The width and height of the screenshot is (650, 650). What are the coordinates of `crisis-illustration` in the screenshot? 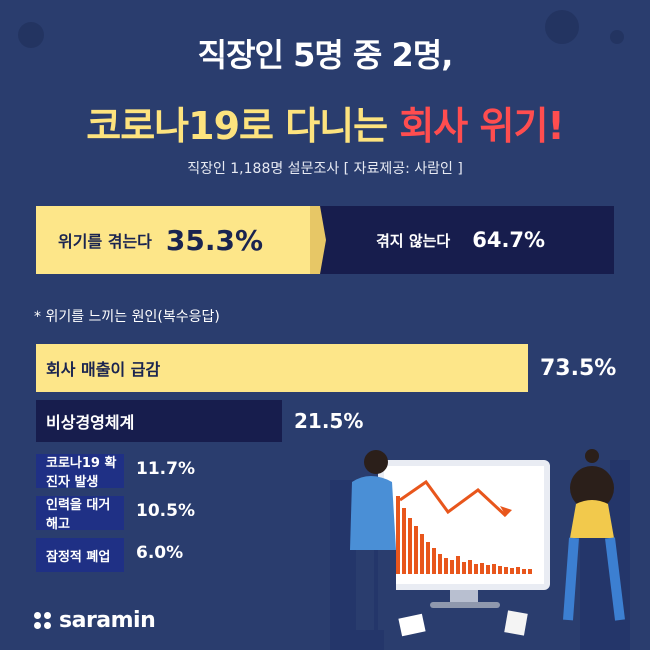 It's located at (480, 549).